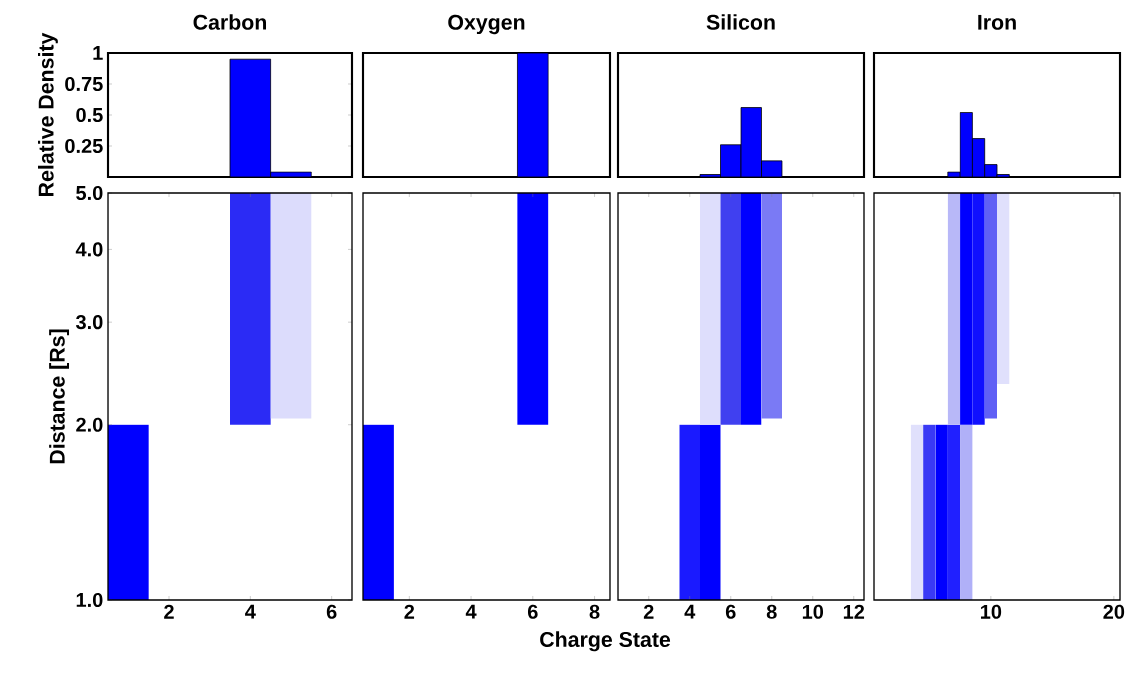  Describe the element at coordinates (740, 22) in the screenshot. I see `chart-title: Silicon` at that location.